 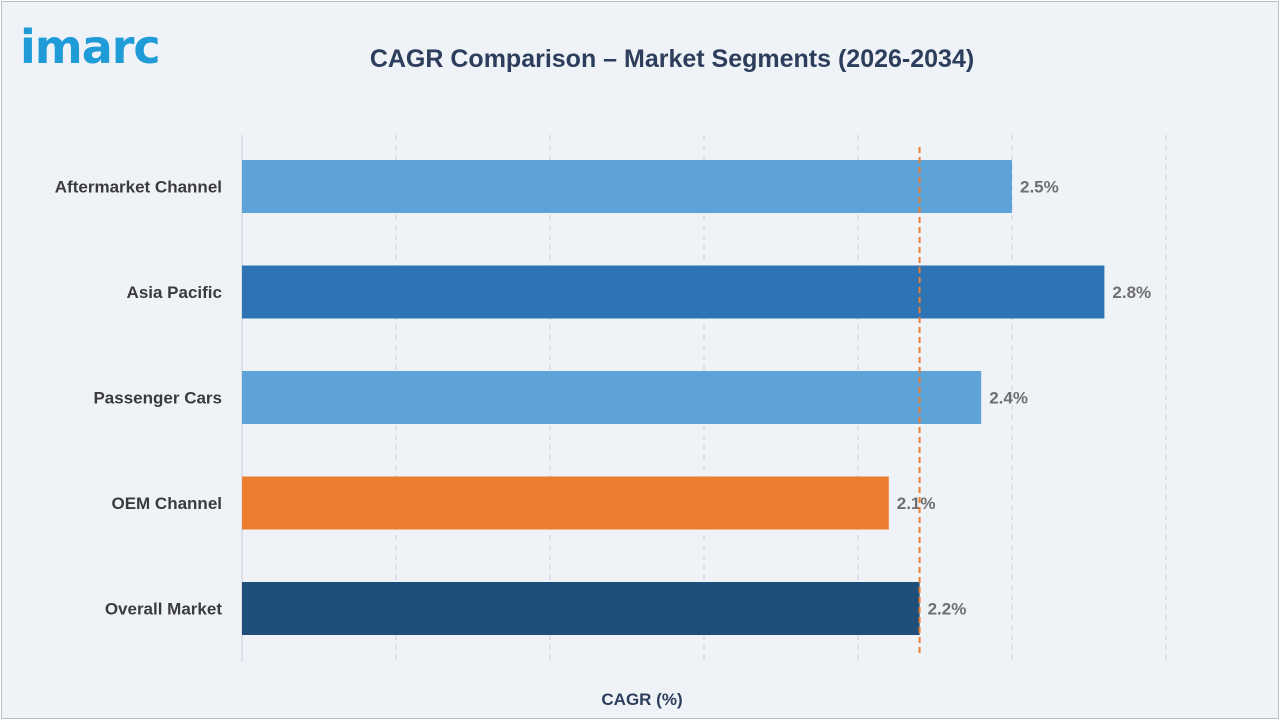 What do you see at coordinates (90, 47) in the screenshot?
I see `logo-text: imarc` at bounding box center [90, 47].